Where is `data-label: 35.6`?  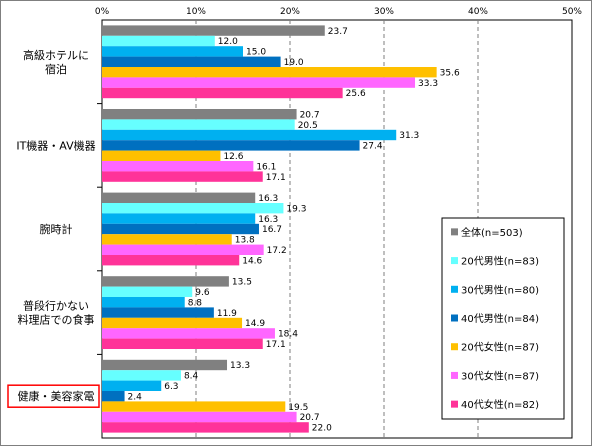 data-label: 35.6 is located at coordinates (450, 73).